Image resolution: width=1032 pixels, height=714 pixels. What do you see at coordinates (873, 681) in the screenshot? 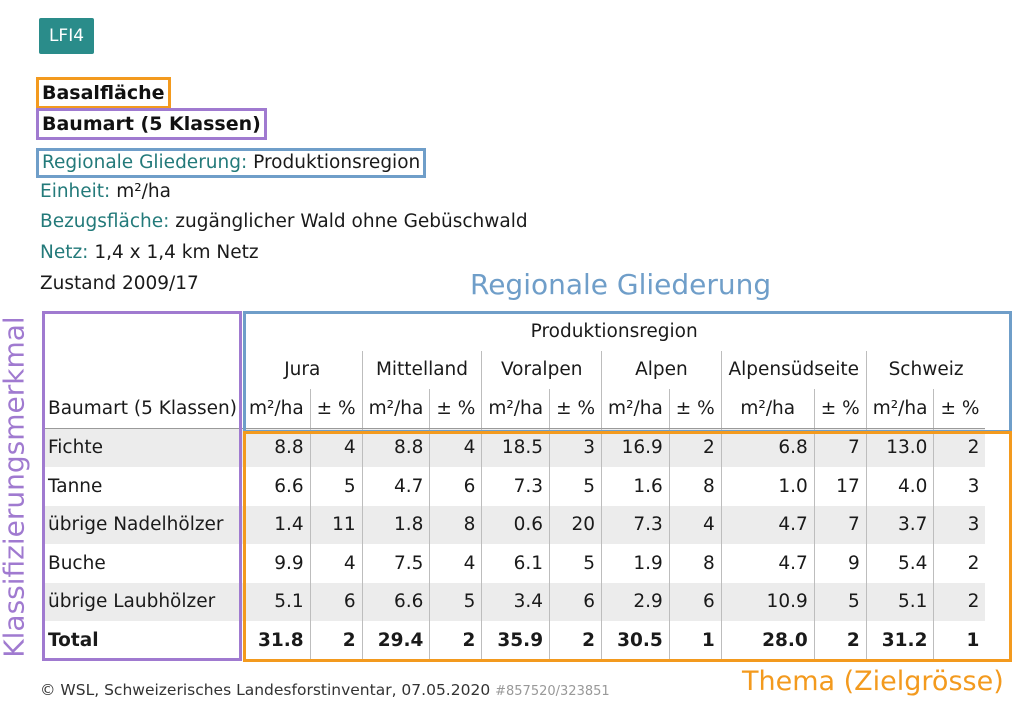
I see `topic-annotation: Thema (Zielgrösse)` at bounding box center [873, 681].